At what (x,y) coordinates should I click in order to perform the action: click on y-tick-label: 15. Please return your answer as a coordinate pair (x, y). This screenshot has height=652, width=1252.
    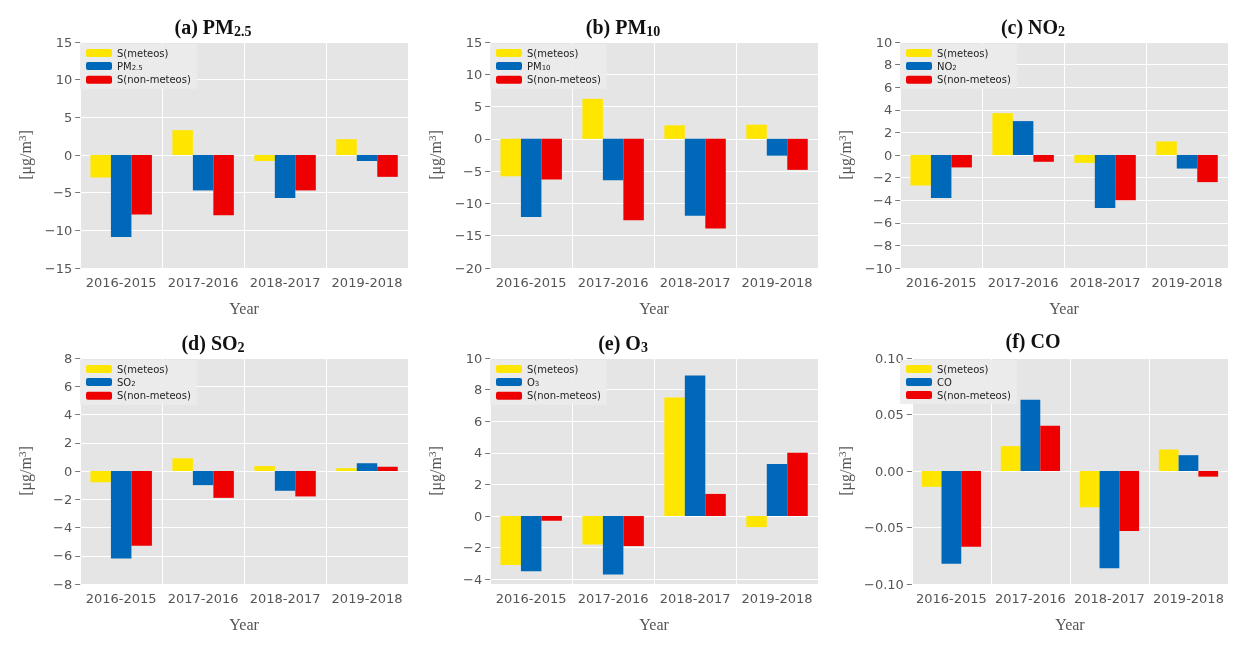
    Looking at the image, I should click on (474, 42).